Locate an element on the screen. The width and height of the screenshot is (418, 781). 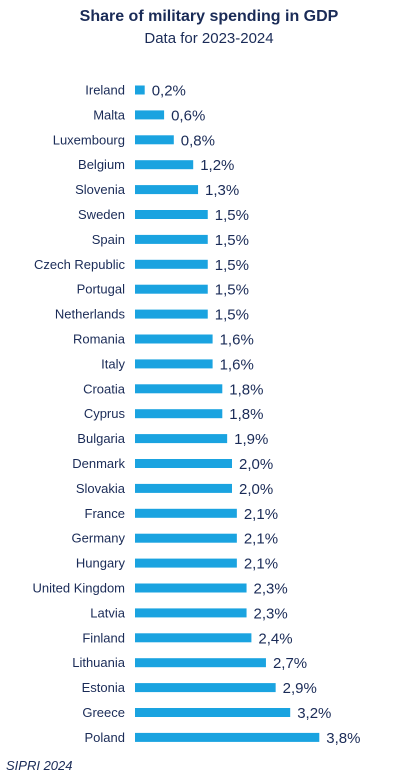
category-label: Bulgaria is located at coordinates (101, 438).